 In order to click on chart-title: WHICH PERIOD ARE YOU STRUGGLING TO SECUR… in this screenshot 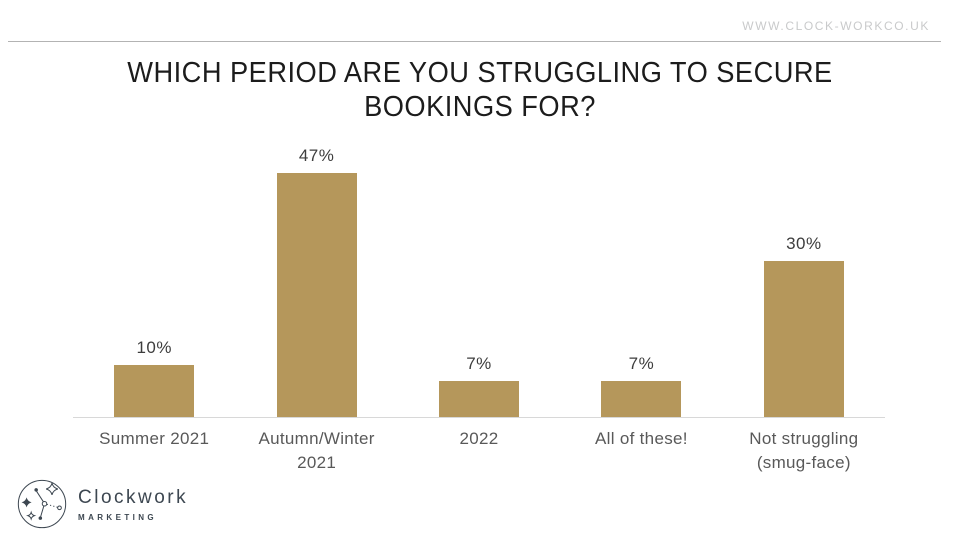, I will do `click(480, 90)`.